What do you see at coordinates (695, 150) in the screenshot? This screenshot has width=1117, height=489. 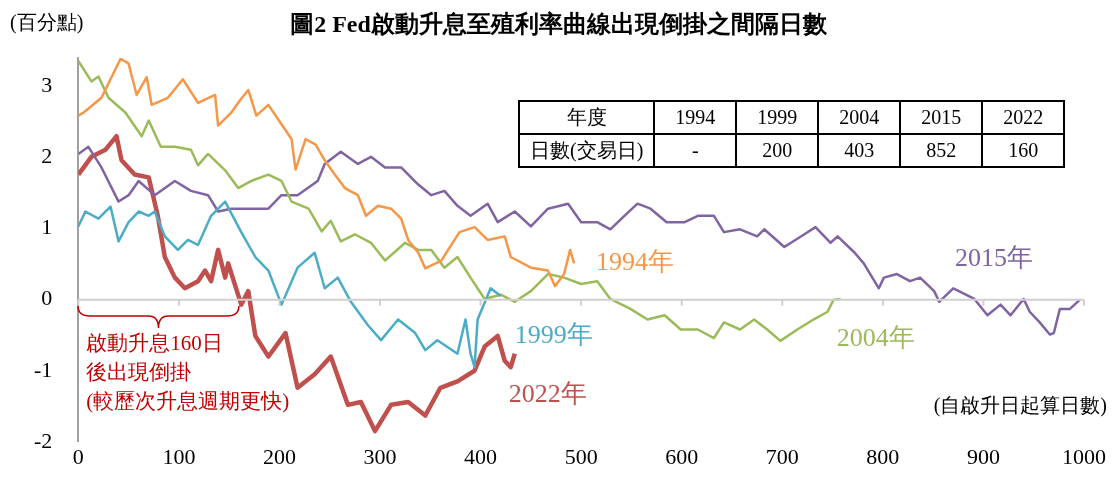 I see `annotation: -` at bounding box center [695, 150].